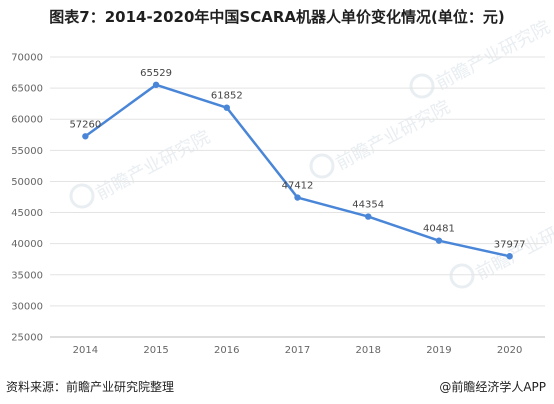 This screenshot has width=554, height=404. What do you see at coordinates (509, 350) in the screenshot?
I see `x-tick-label: 2020` at bounding box center [509, 350].